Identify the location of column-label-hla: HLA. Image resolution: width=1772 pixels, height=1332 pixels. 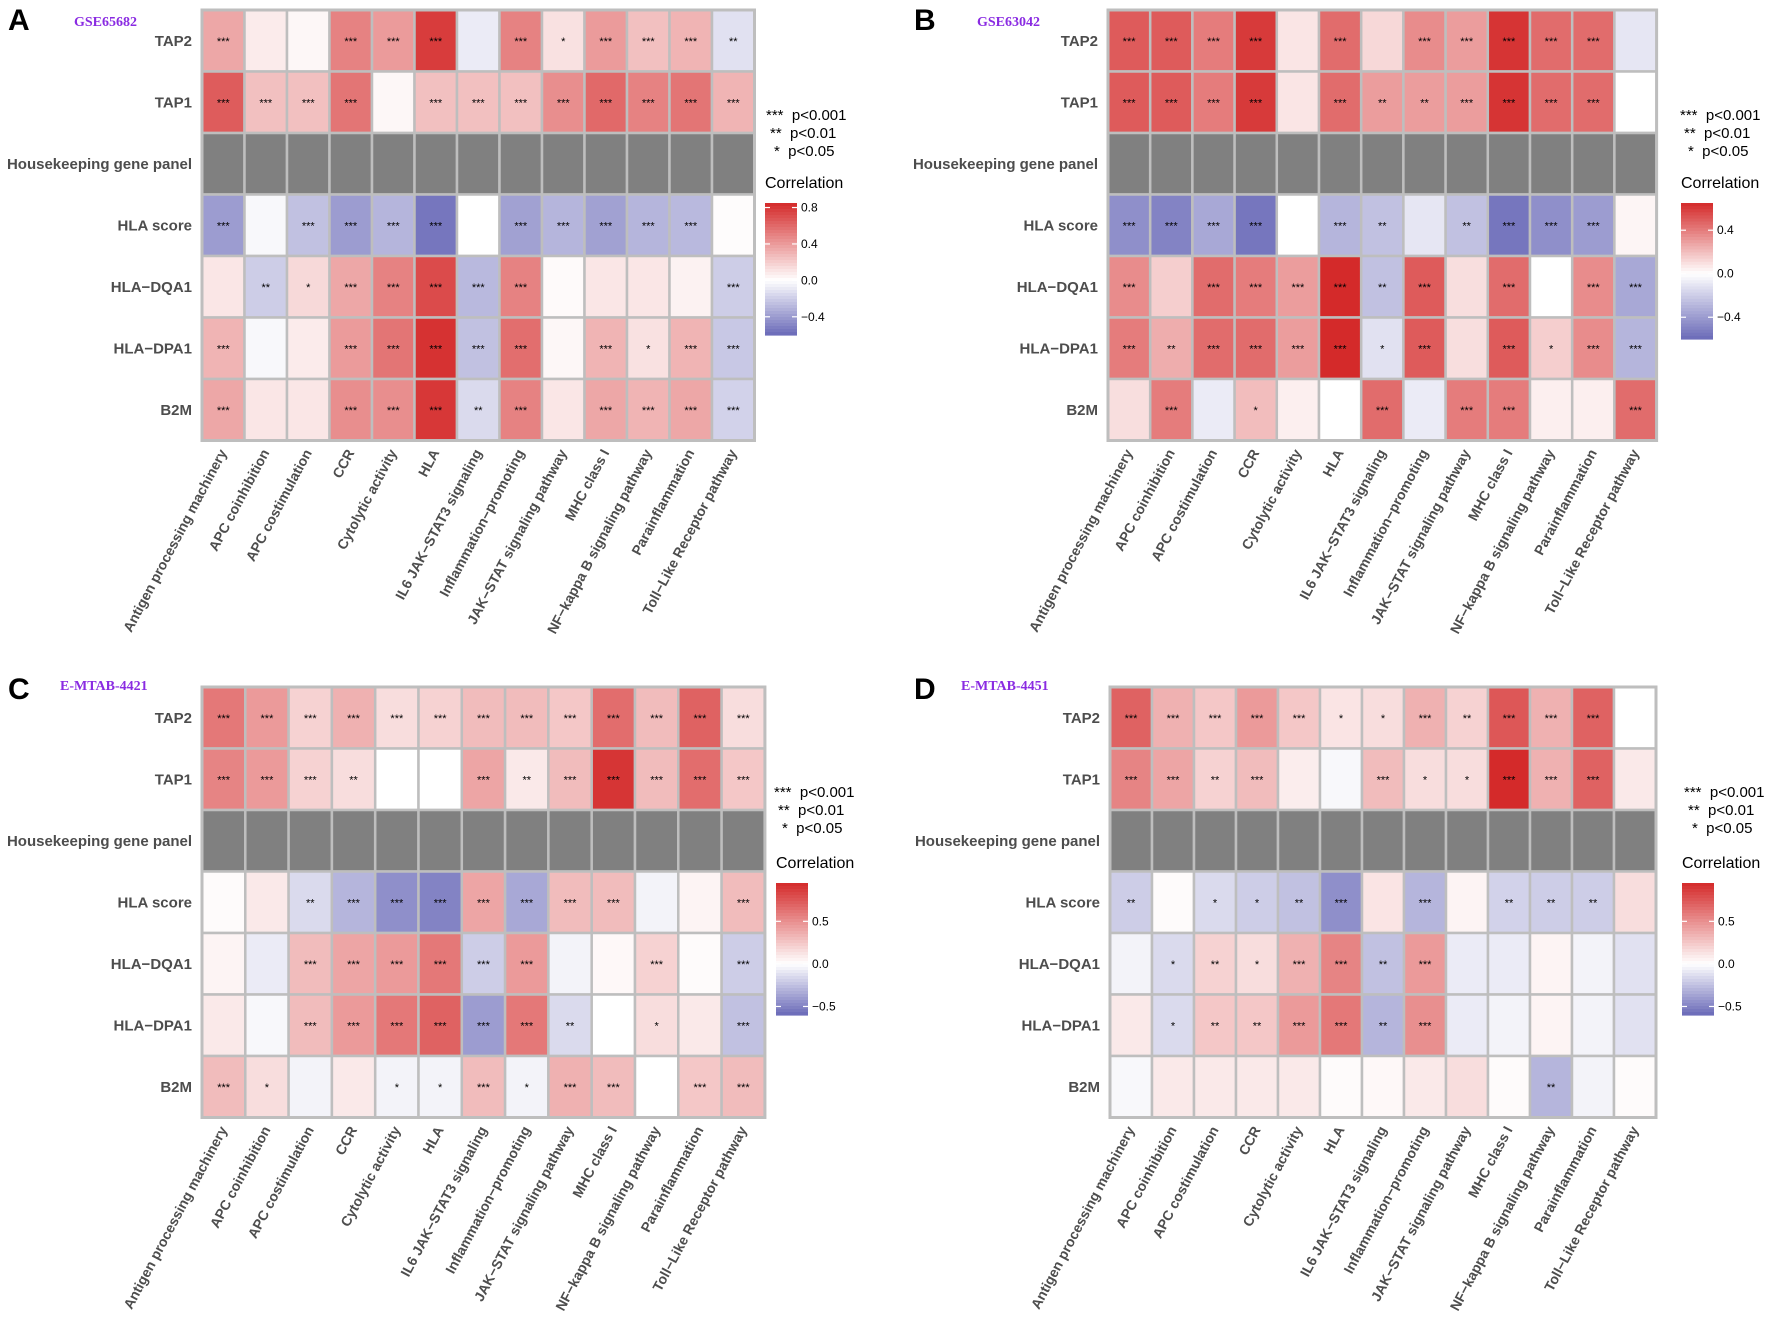
(429, 462).